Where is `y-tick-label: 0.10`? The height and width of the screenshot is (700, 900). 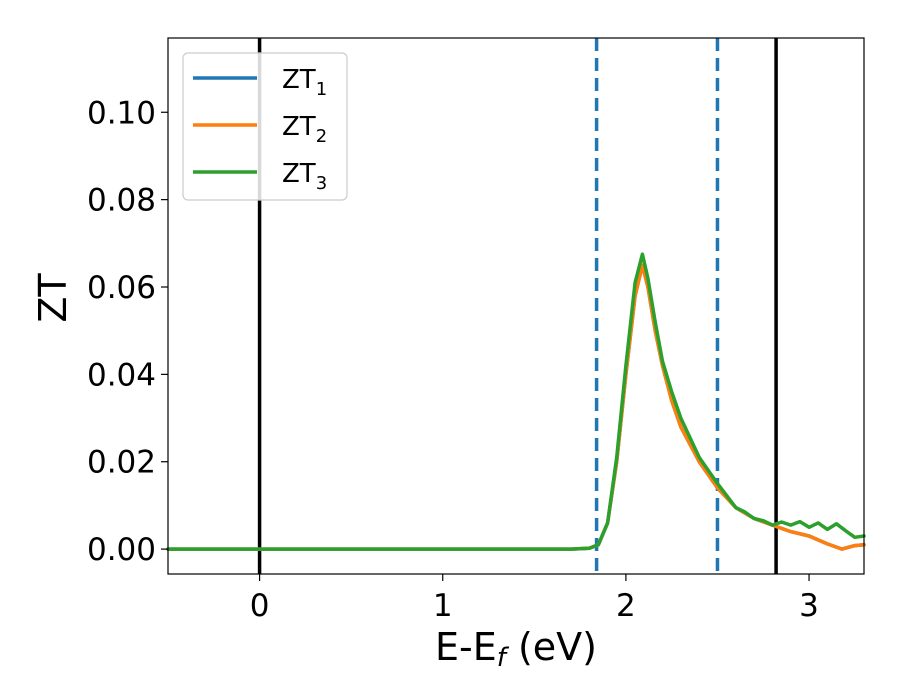 y-tick-label: 0.10 is located at coordinates (121, 113).